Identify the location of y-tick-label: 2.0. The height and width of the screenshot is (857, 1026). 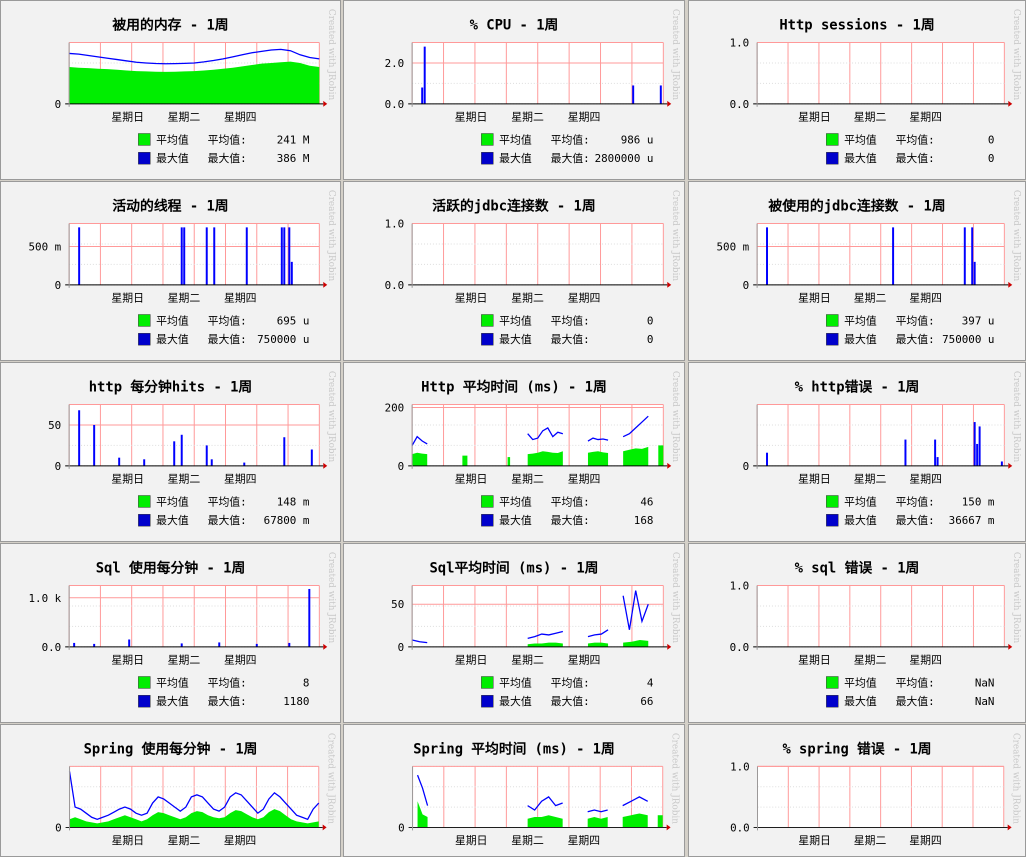
(395, 63).